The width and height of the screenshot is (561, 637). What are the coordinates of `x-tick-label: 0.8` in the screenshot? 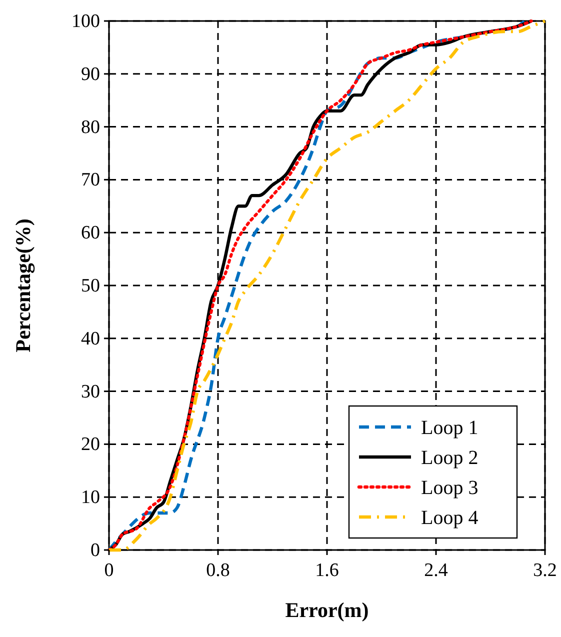 It's located at (218, 570).